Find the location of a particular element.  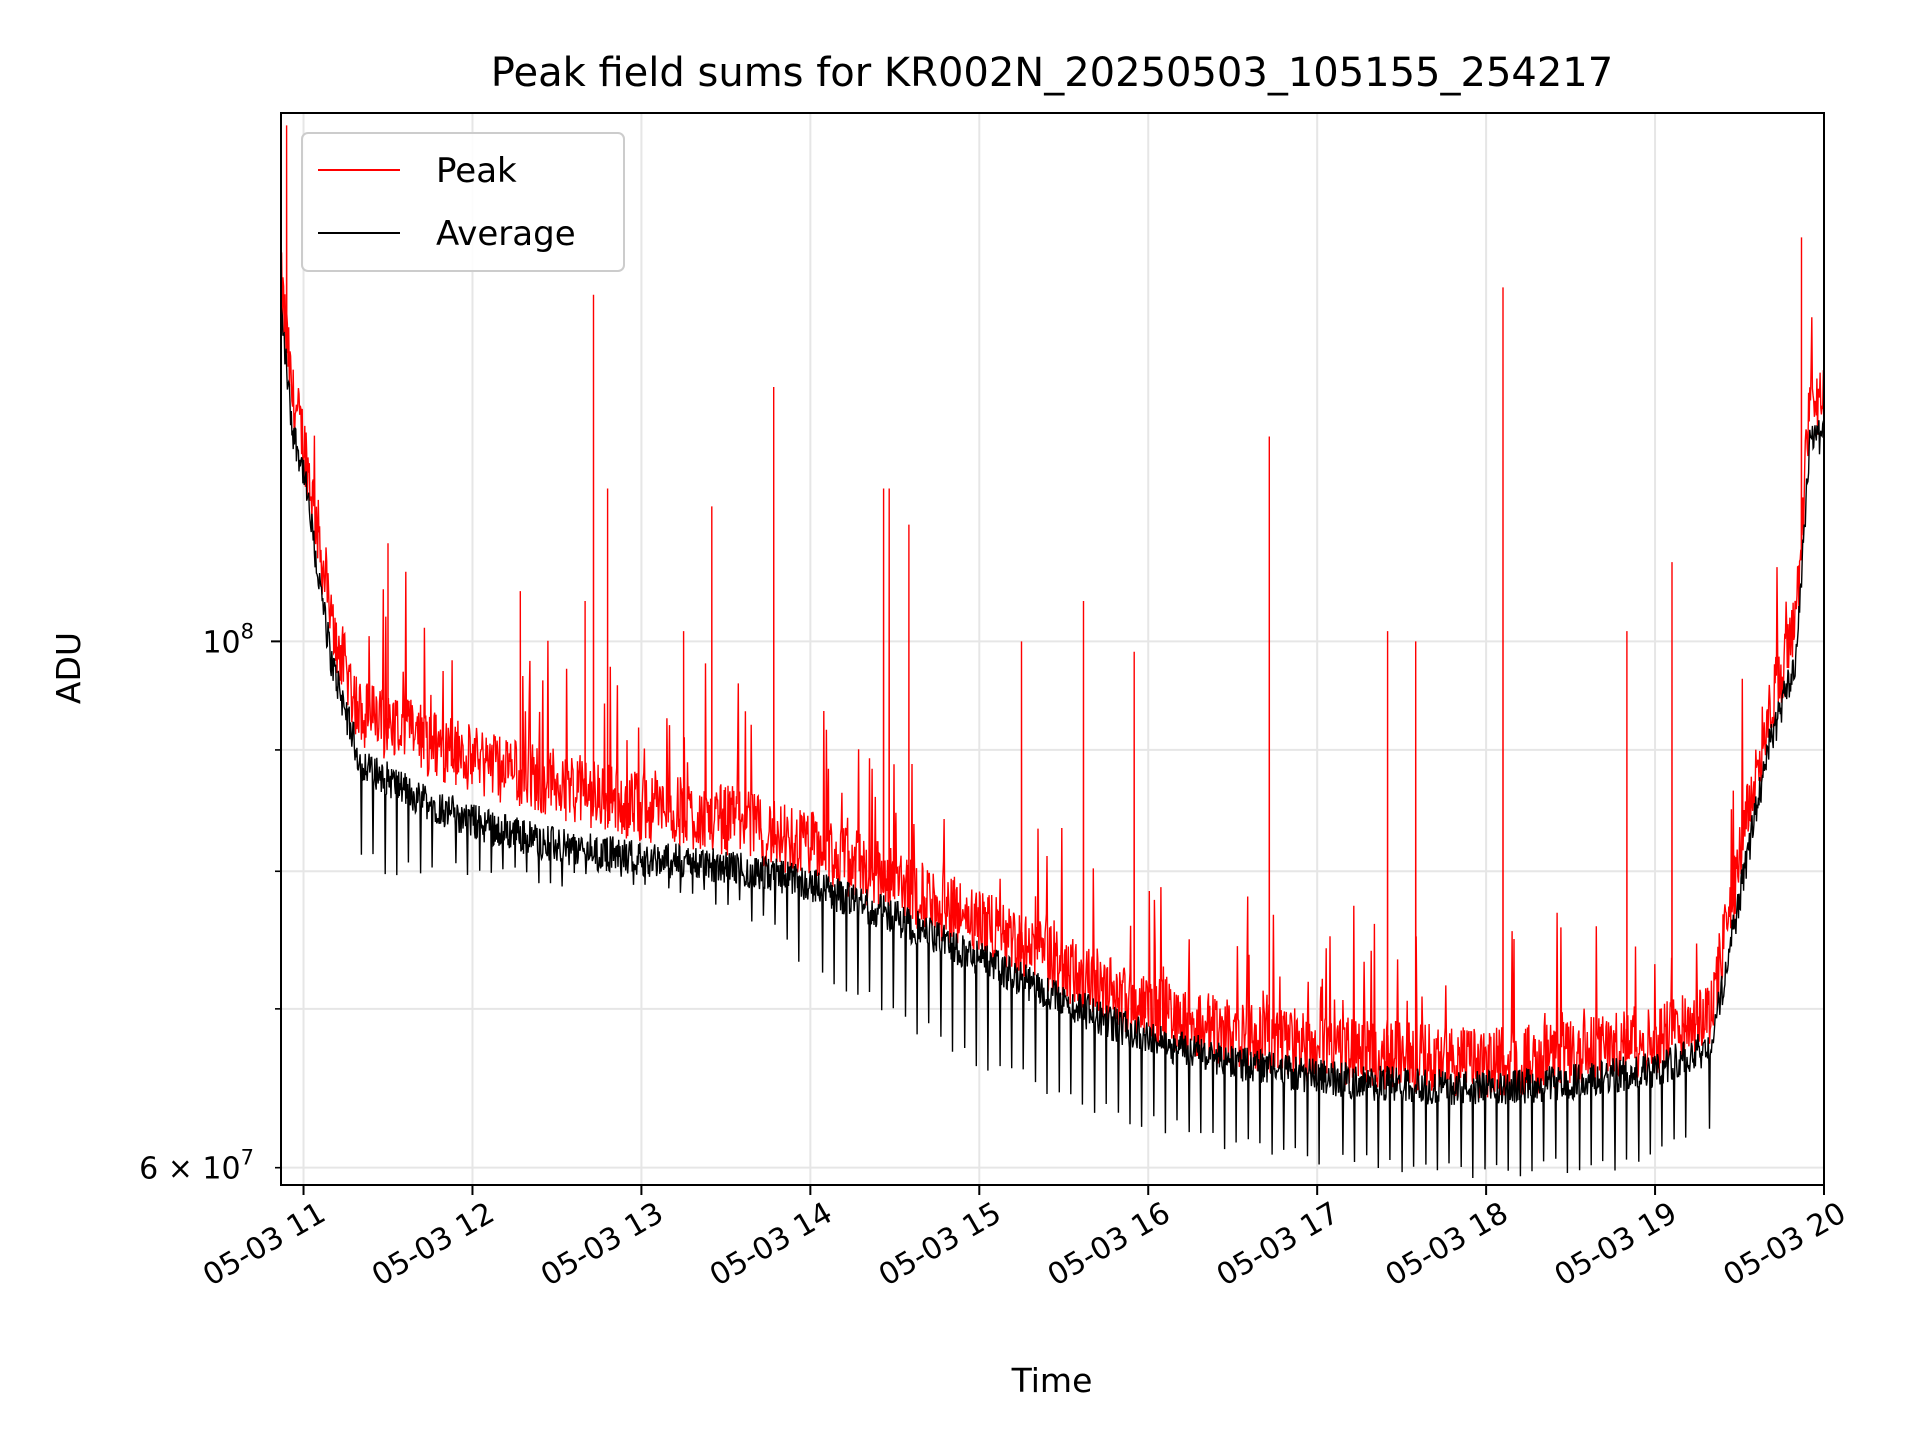

y-axis-title: ADU is located at coordinates (68, 668).